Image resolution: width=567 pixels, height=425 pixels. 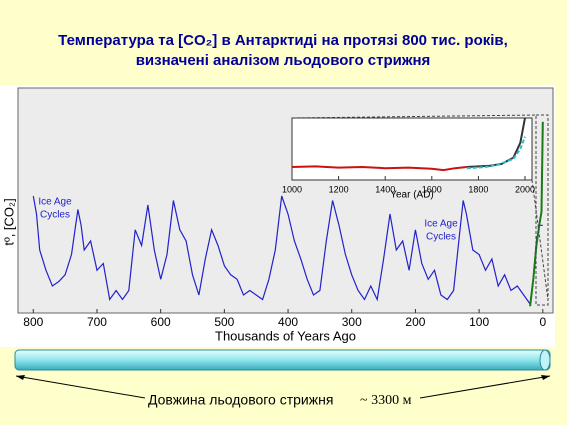 I want to click on x-axis-label: Year (AD), so click(x=412, y=195).